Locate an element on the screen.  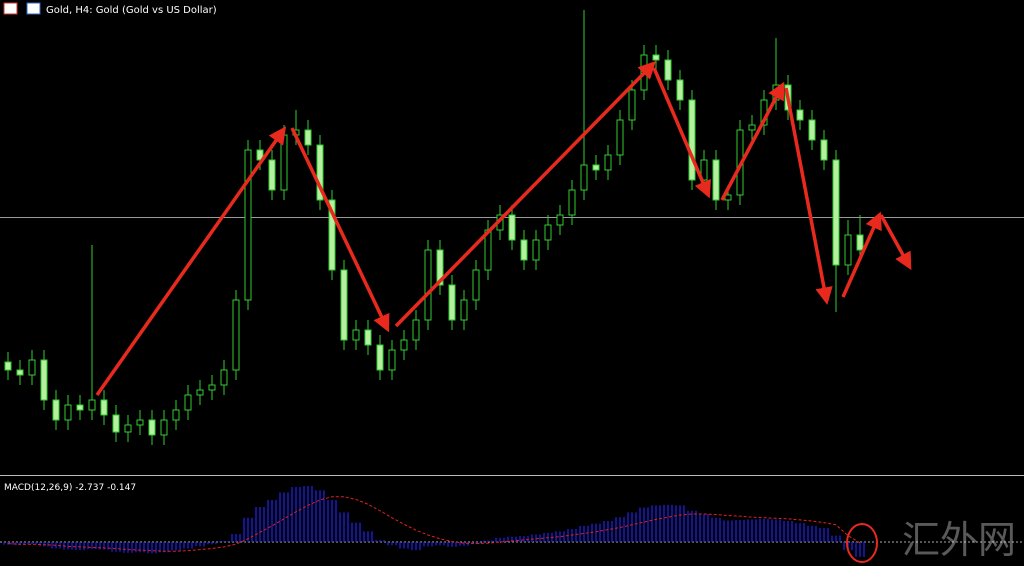
macd-pane is located at coordinates (512, 521).